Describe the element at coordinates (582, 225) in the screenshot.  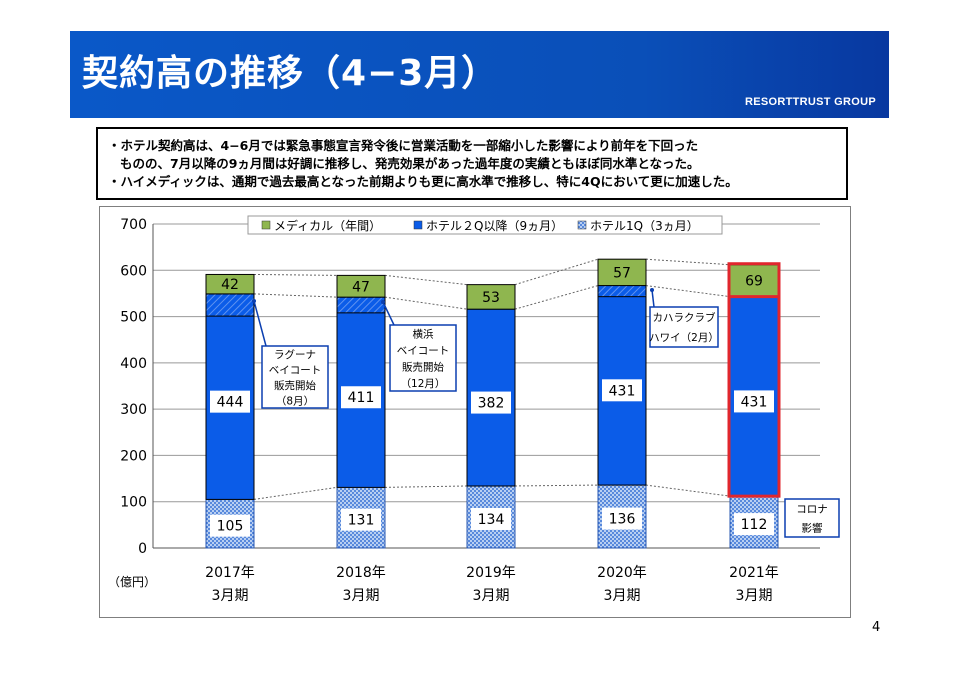
I see `legend-hotel-1q-swatch` at that location.